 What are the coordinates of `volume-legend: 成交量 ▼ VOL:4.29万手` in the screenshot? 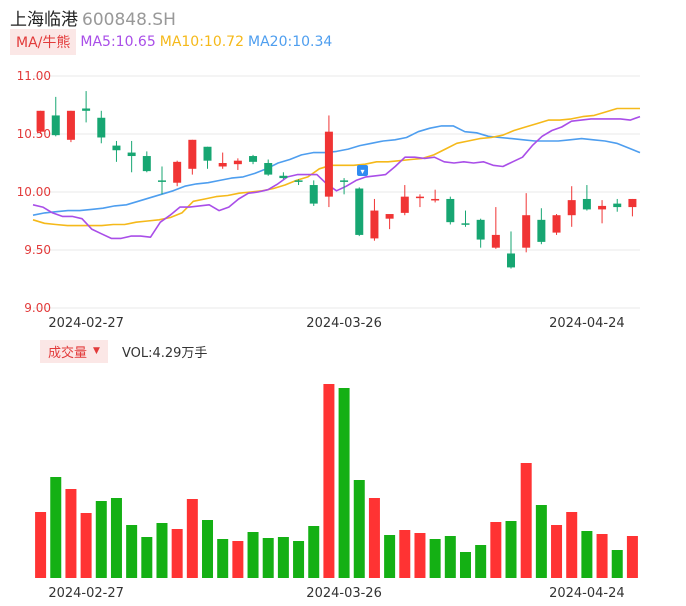 It's located at (124, 351).